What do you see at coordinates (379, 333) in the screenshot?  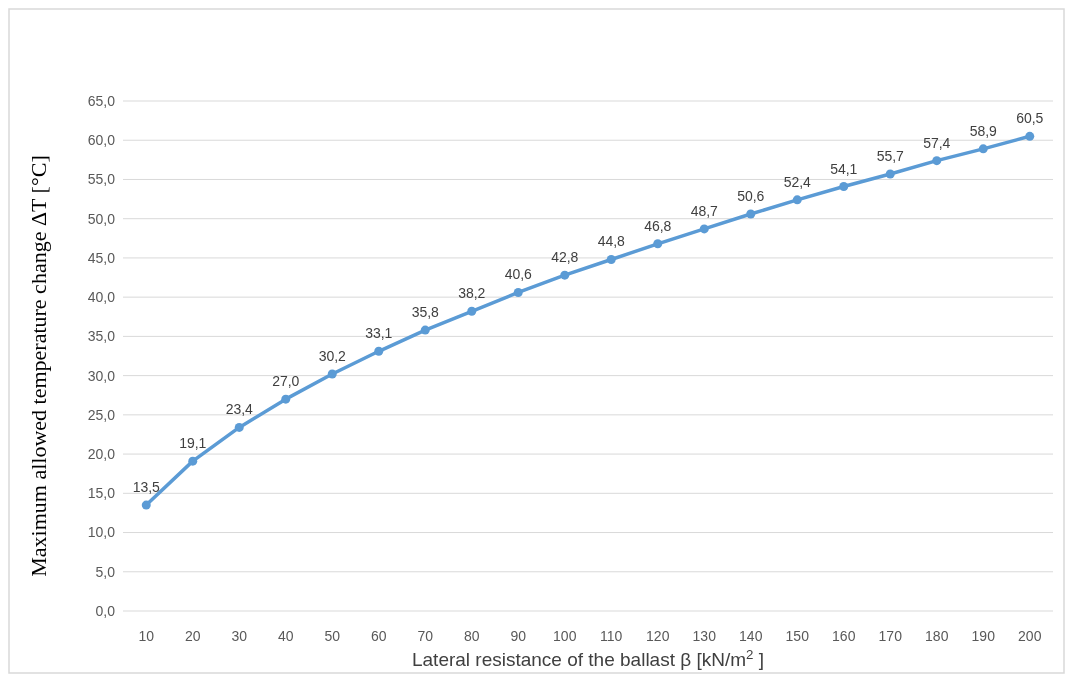 I see `data-label: 33,1` at bounding box center [379, 333].